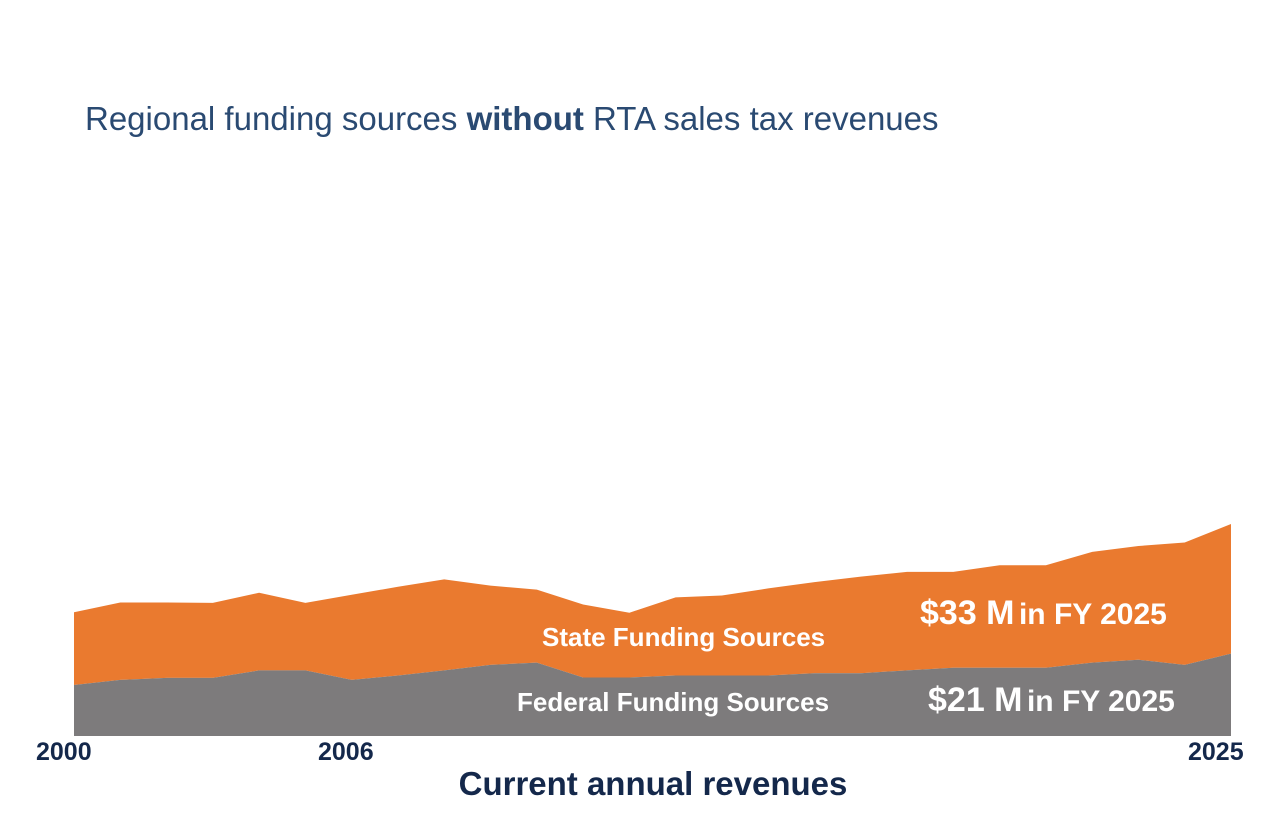 This screenshot has height=813, width=1278. Describe the element at coordinates (653, 783) in the screenshot. I see `x-axis-title: Current annual revenues` at that location.